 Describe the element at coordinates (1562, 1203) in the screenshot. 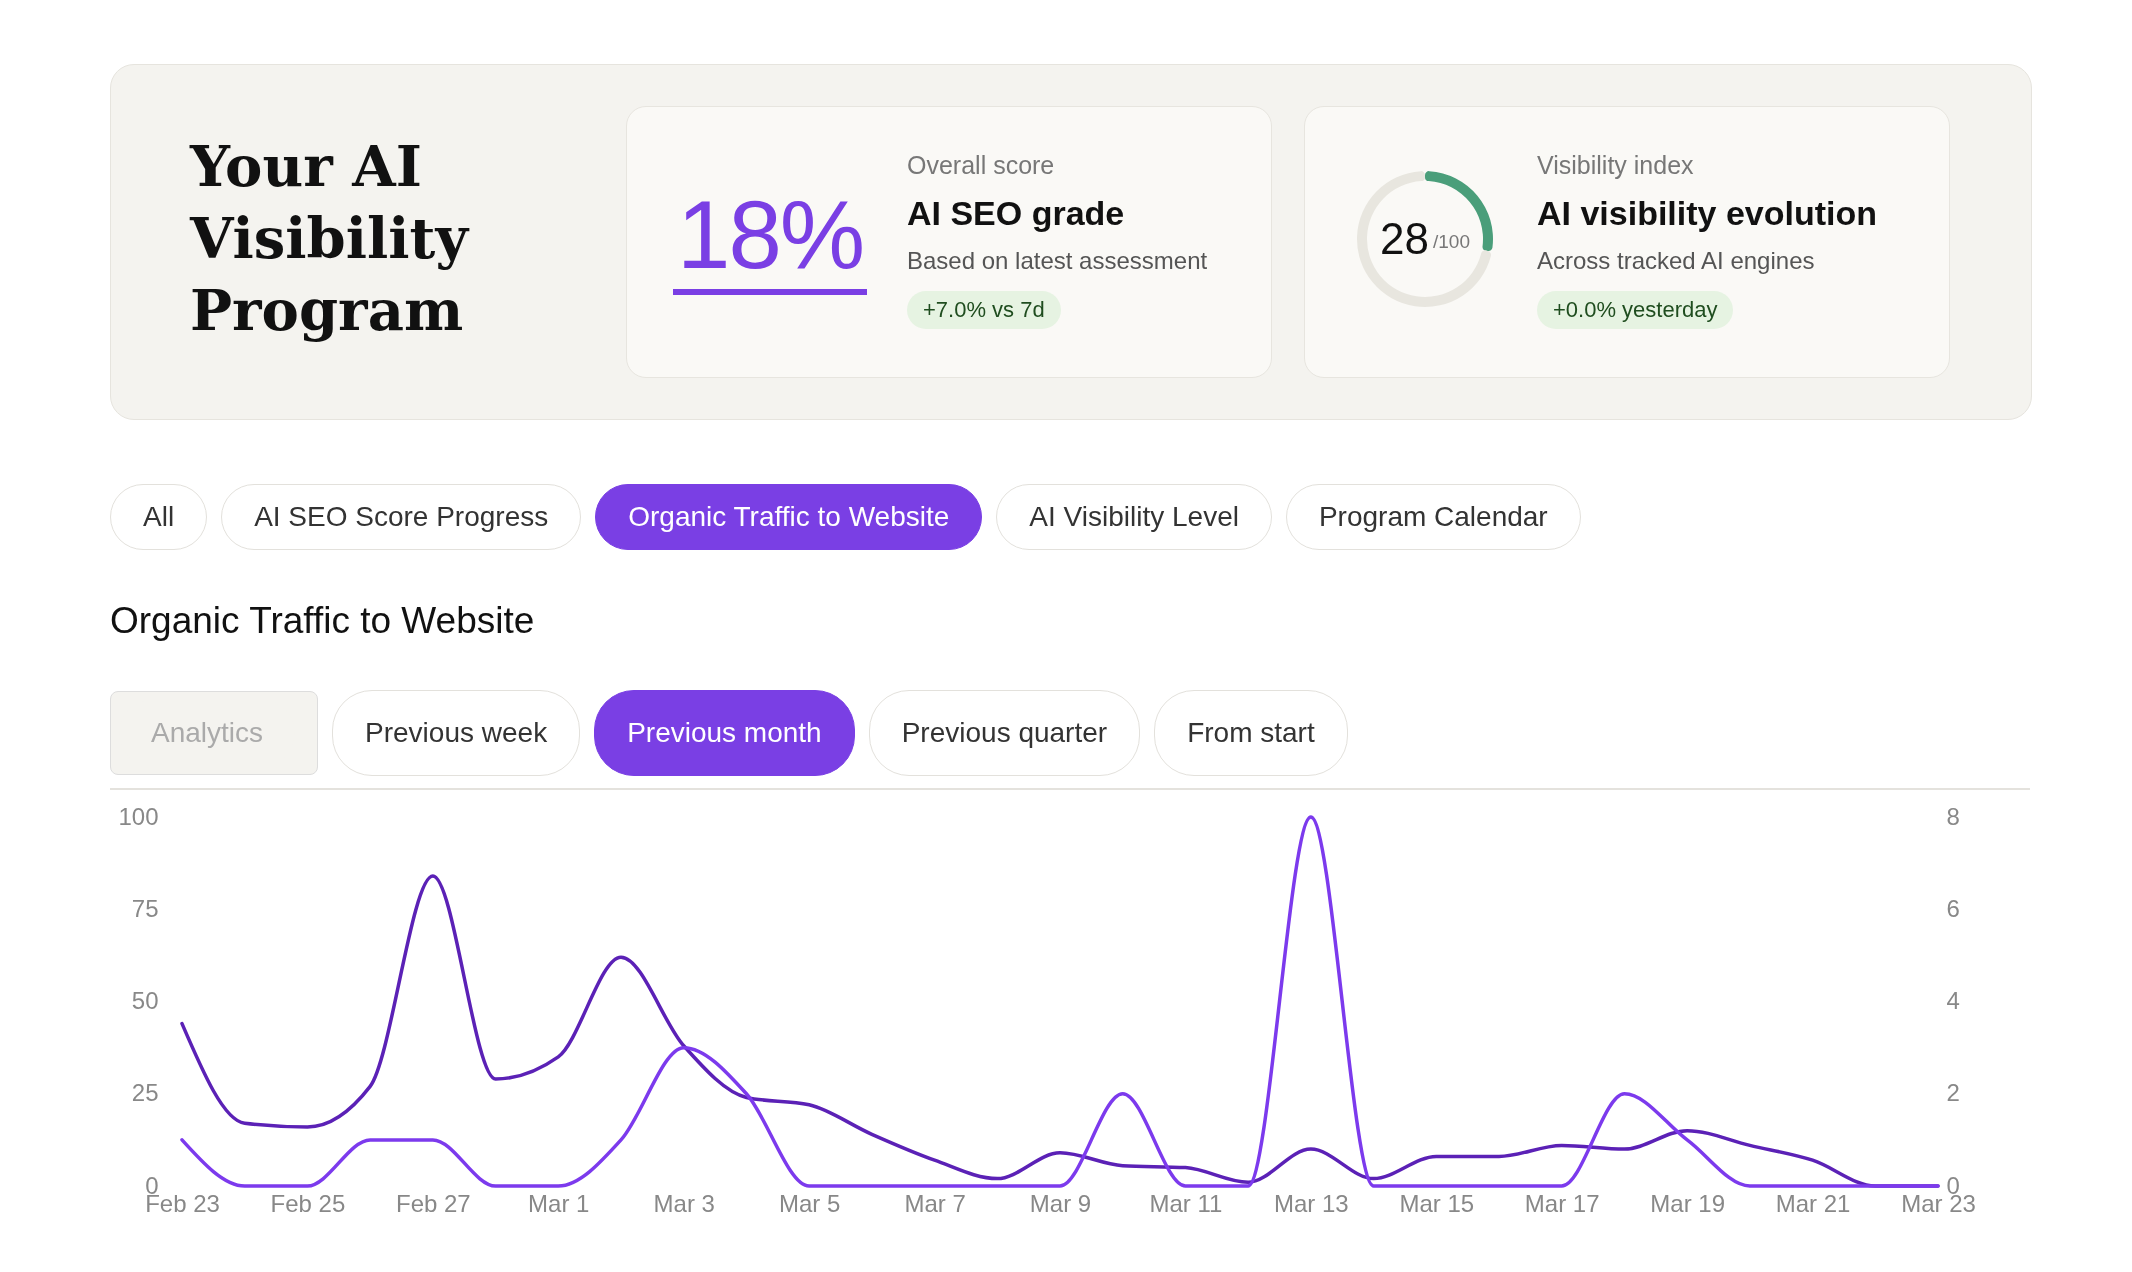

I see `x-tick-label: Mar 17` at that location.